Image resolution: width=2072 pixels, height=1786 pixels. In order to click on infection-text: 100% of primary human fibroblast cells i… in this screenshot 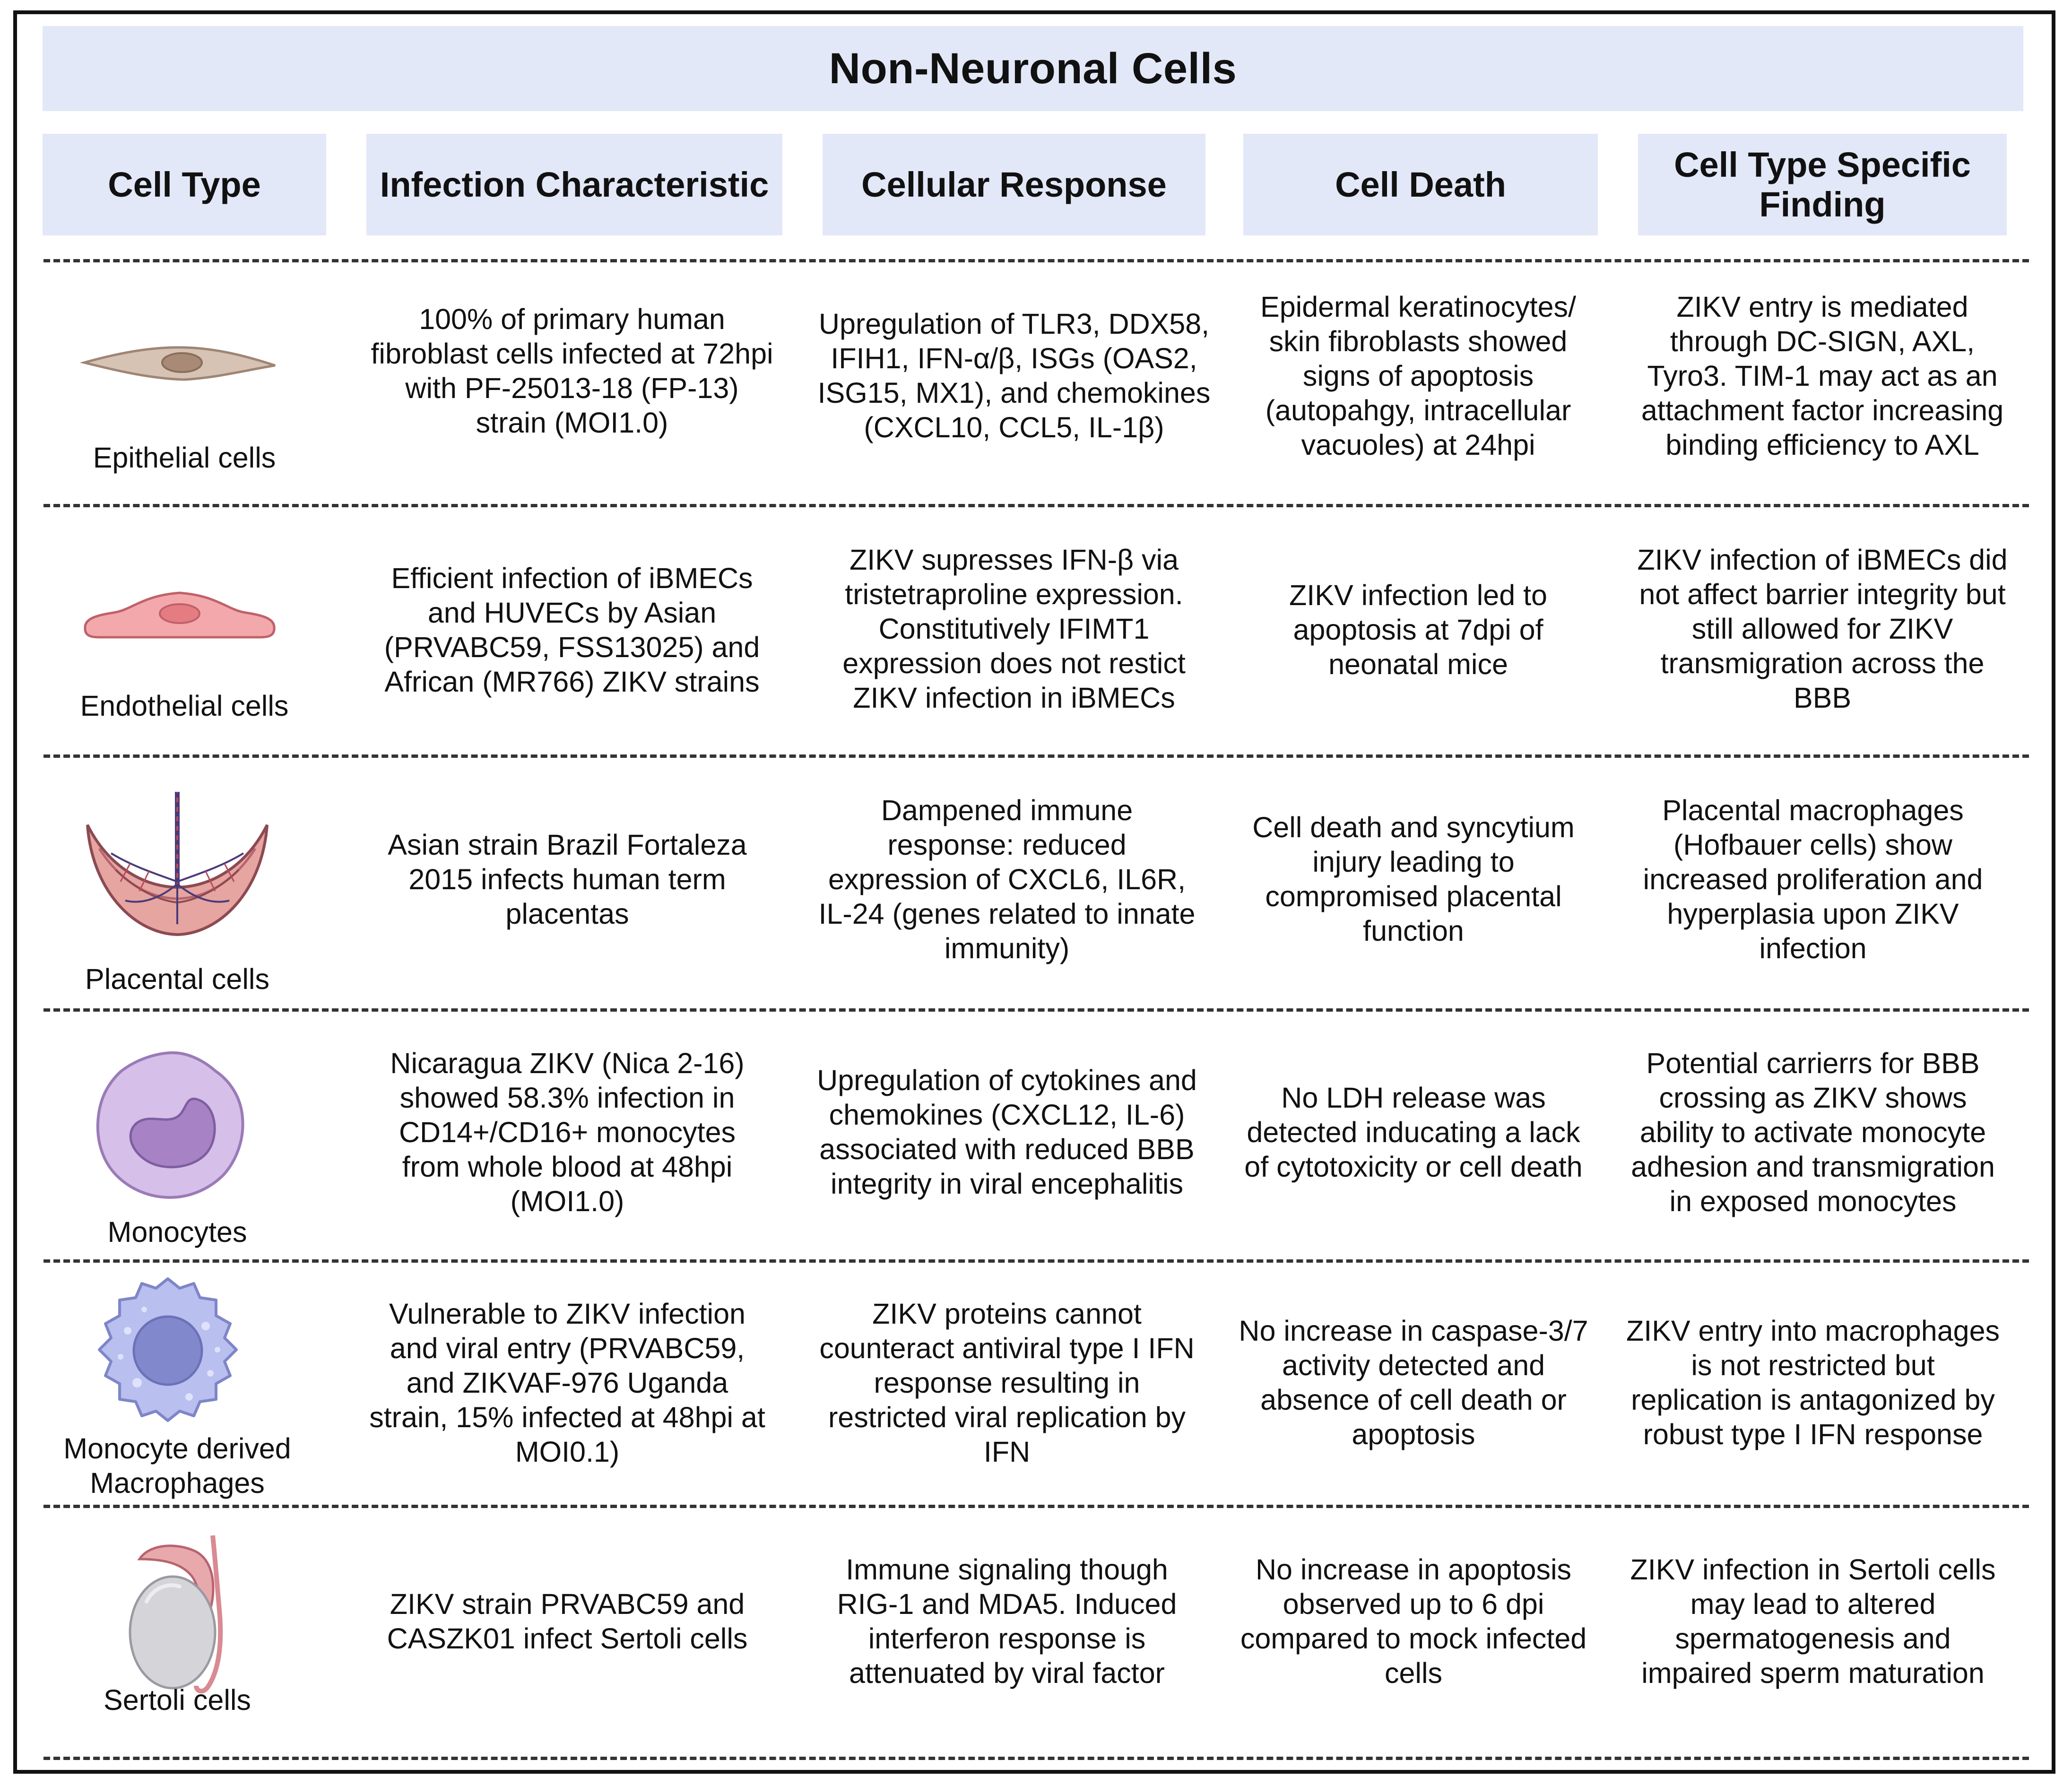, I will do `click(572, 371)`.